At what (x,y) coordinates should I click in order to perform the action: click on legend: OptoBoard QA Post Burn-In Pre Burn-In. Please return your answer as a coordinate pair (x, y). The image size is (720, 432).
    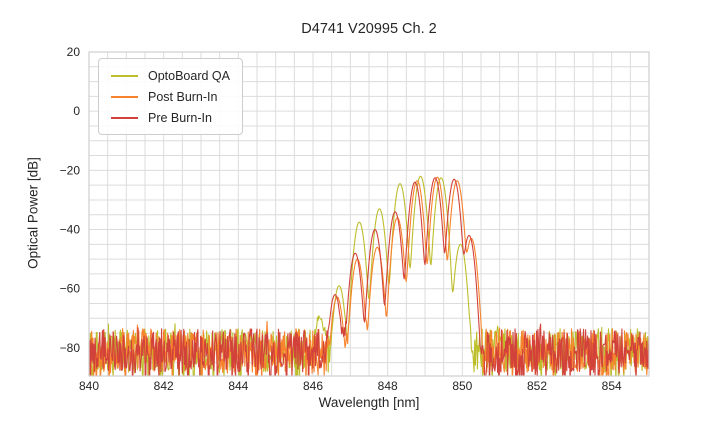
    Looking at the image, I should click on (170, 96).